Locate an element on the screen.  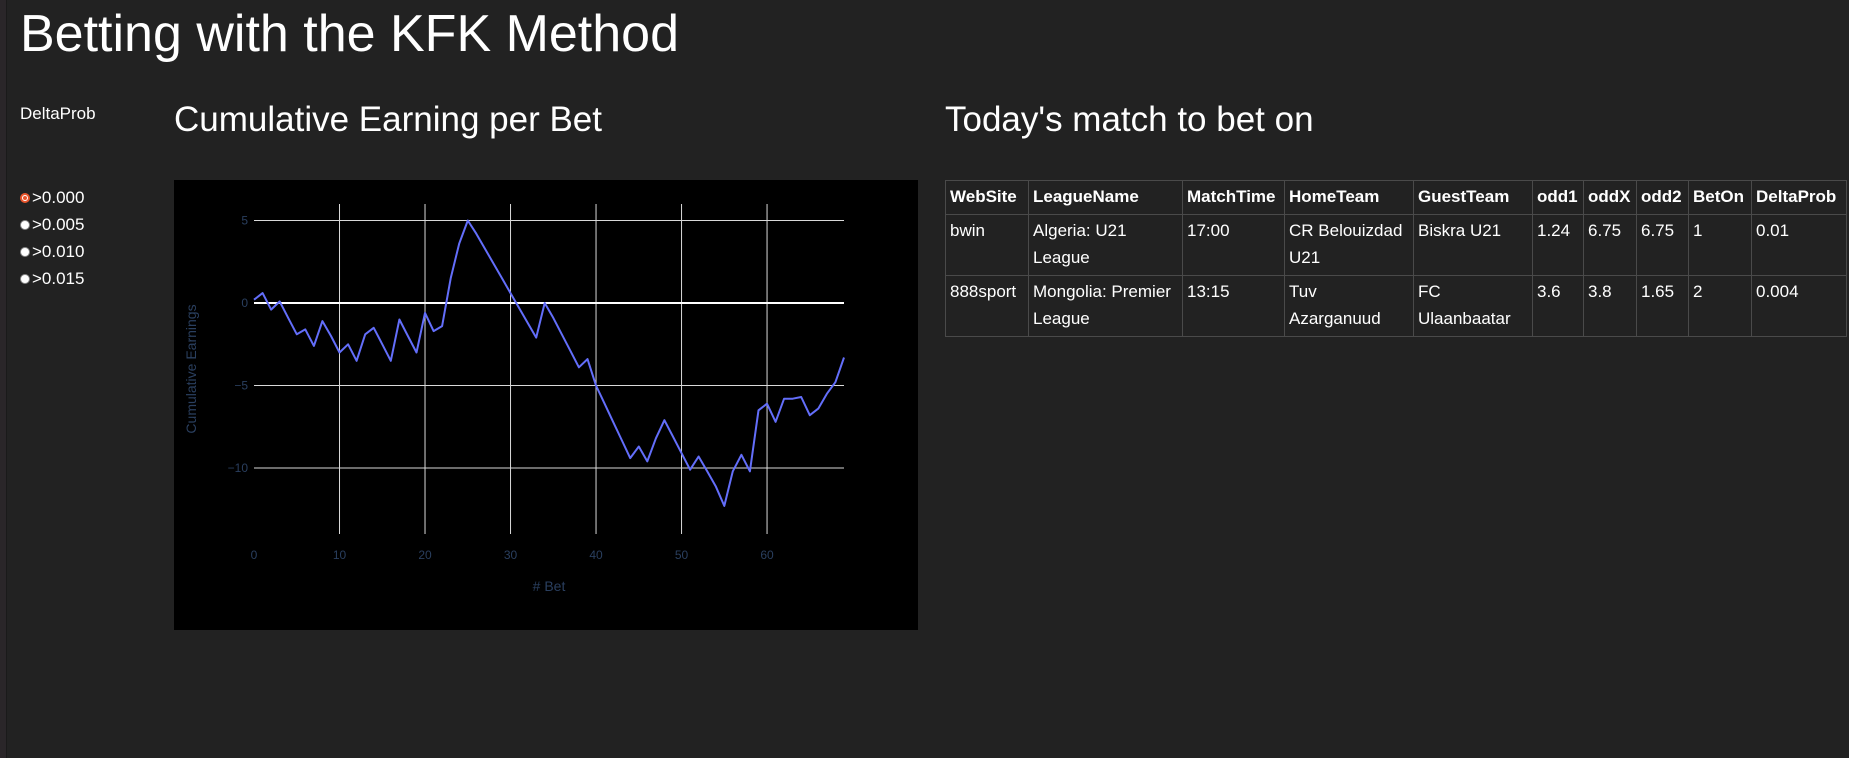
radio-option-label: >0.000 is located at coordinates (58, 197).